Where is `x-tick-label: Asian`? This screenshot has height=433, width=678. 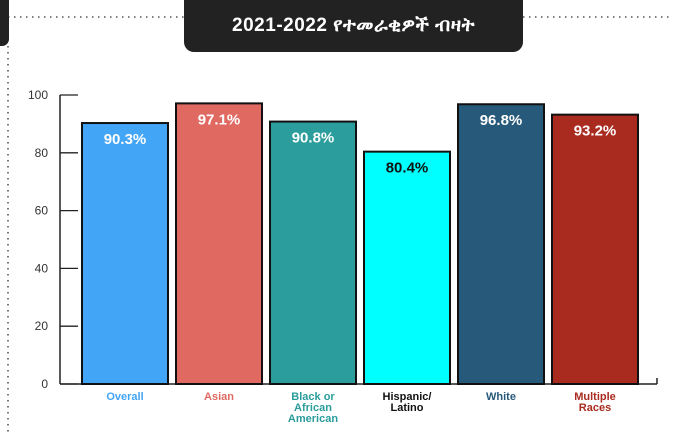 x-tick-label: Asian is located at coordinates (219, 397).